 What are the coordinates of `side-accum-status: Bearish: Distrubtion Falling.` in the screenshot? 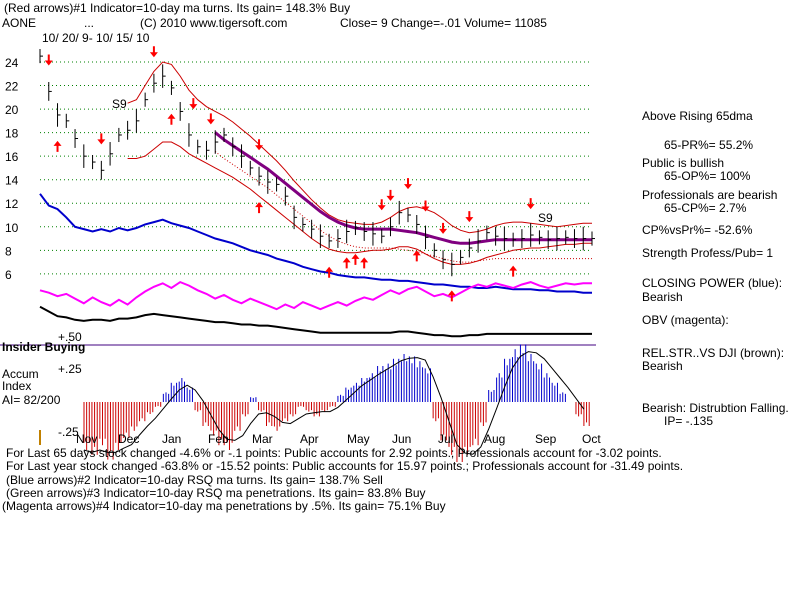 It's located at (715, 408).